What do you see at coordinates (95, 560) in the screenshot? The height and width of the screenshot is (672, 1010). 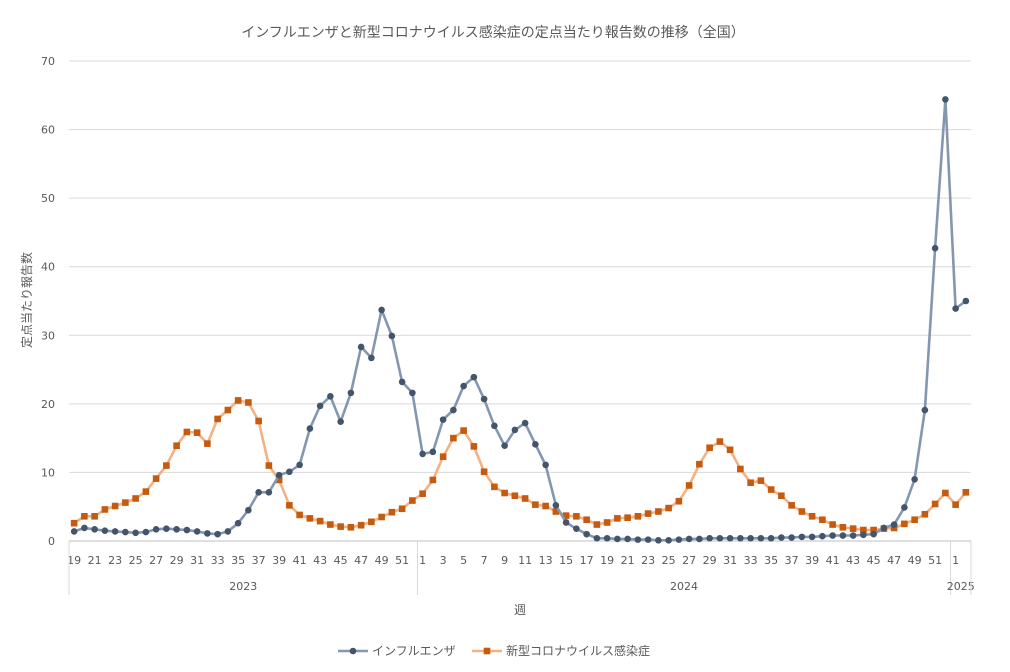 I see `x-tick-label: 21` at bounding box center [95, 560].